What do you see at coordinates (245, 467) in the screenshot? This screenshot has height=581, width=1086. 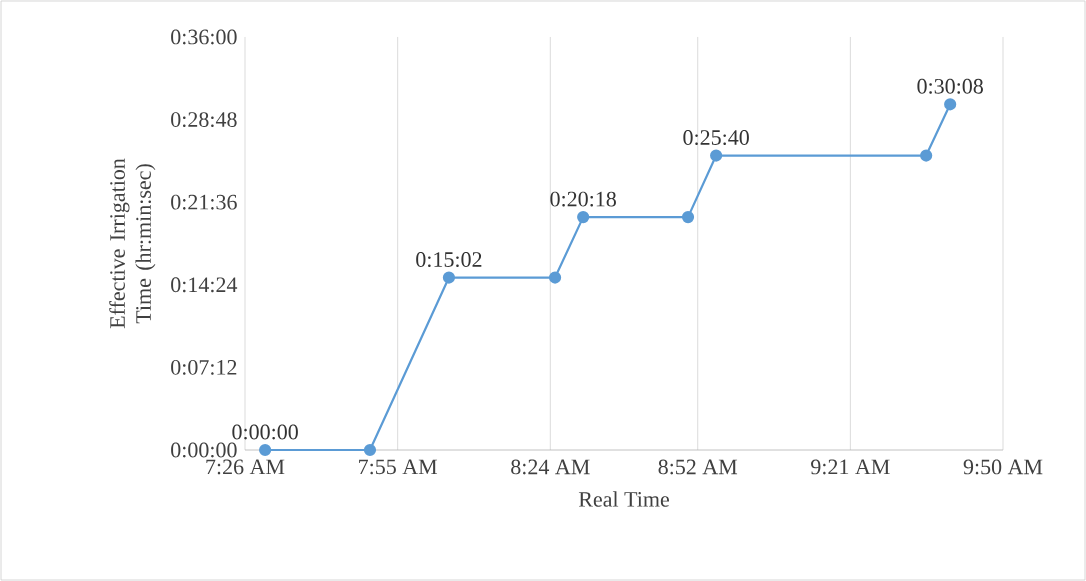 I see `x-tick-label: 7:26 AM` at bounding box center [245, 467].